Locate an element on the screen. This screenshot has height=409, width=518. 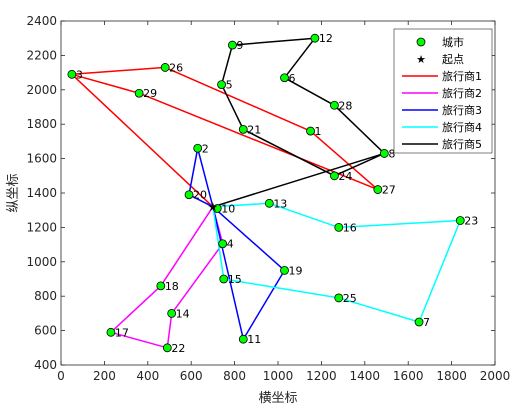
city-label-13: 13 is located at coordinates (280, 203).